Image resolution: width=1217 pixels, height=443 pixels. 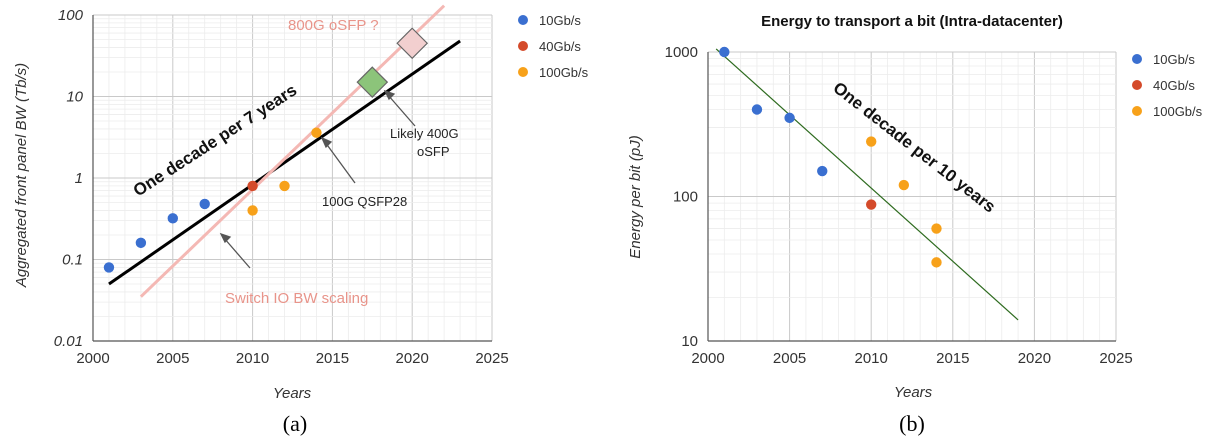 I want to click on chart-a-y-tick-label: 0.01, so click(x=68, y=341).